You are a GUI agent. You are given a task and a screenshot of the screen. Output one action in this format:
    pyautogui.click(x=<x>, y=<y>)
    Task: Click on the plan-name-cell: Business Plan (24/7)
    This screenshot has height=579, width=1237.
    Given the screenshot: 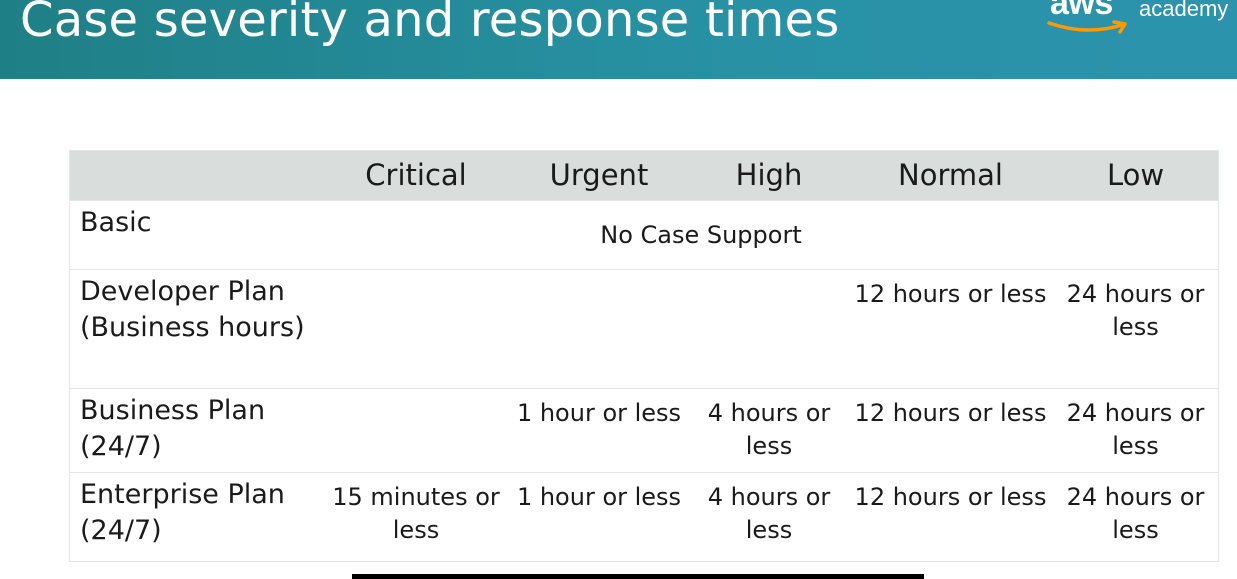 What is the action you would take?
    pyautogui.click(x=196, y=430)
    